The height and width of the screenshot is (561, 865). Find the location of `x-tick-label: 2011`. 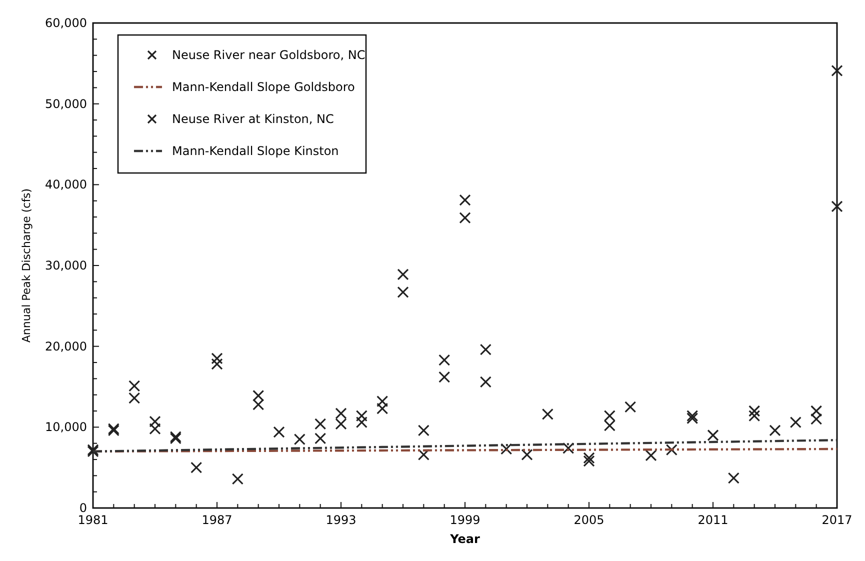

x-tick-label: 2011 is located at coordinates (713, 520).